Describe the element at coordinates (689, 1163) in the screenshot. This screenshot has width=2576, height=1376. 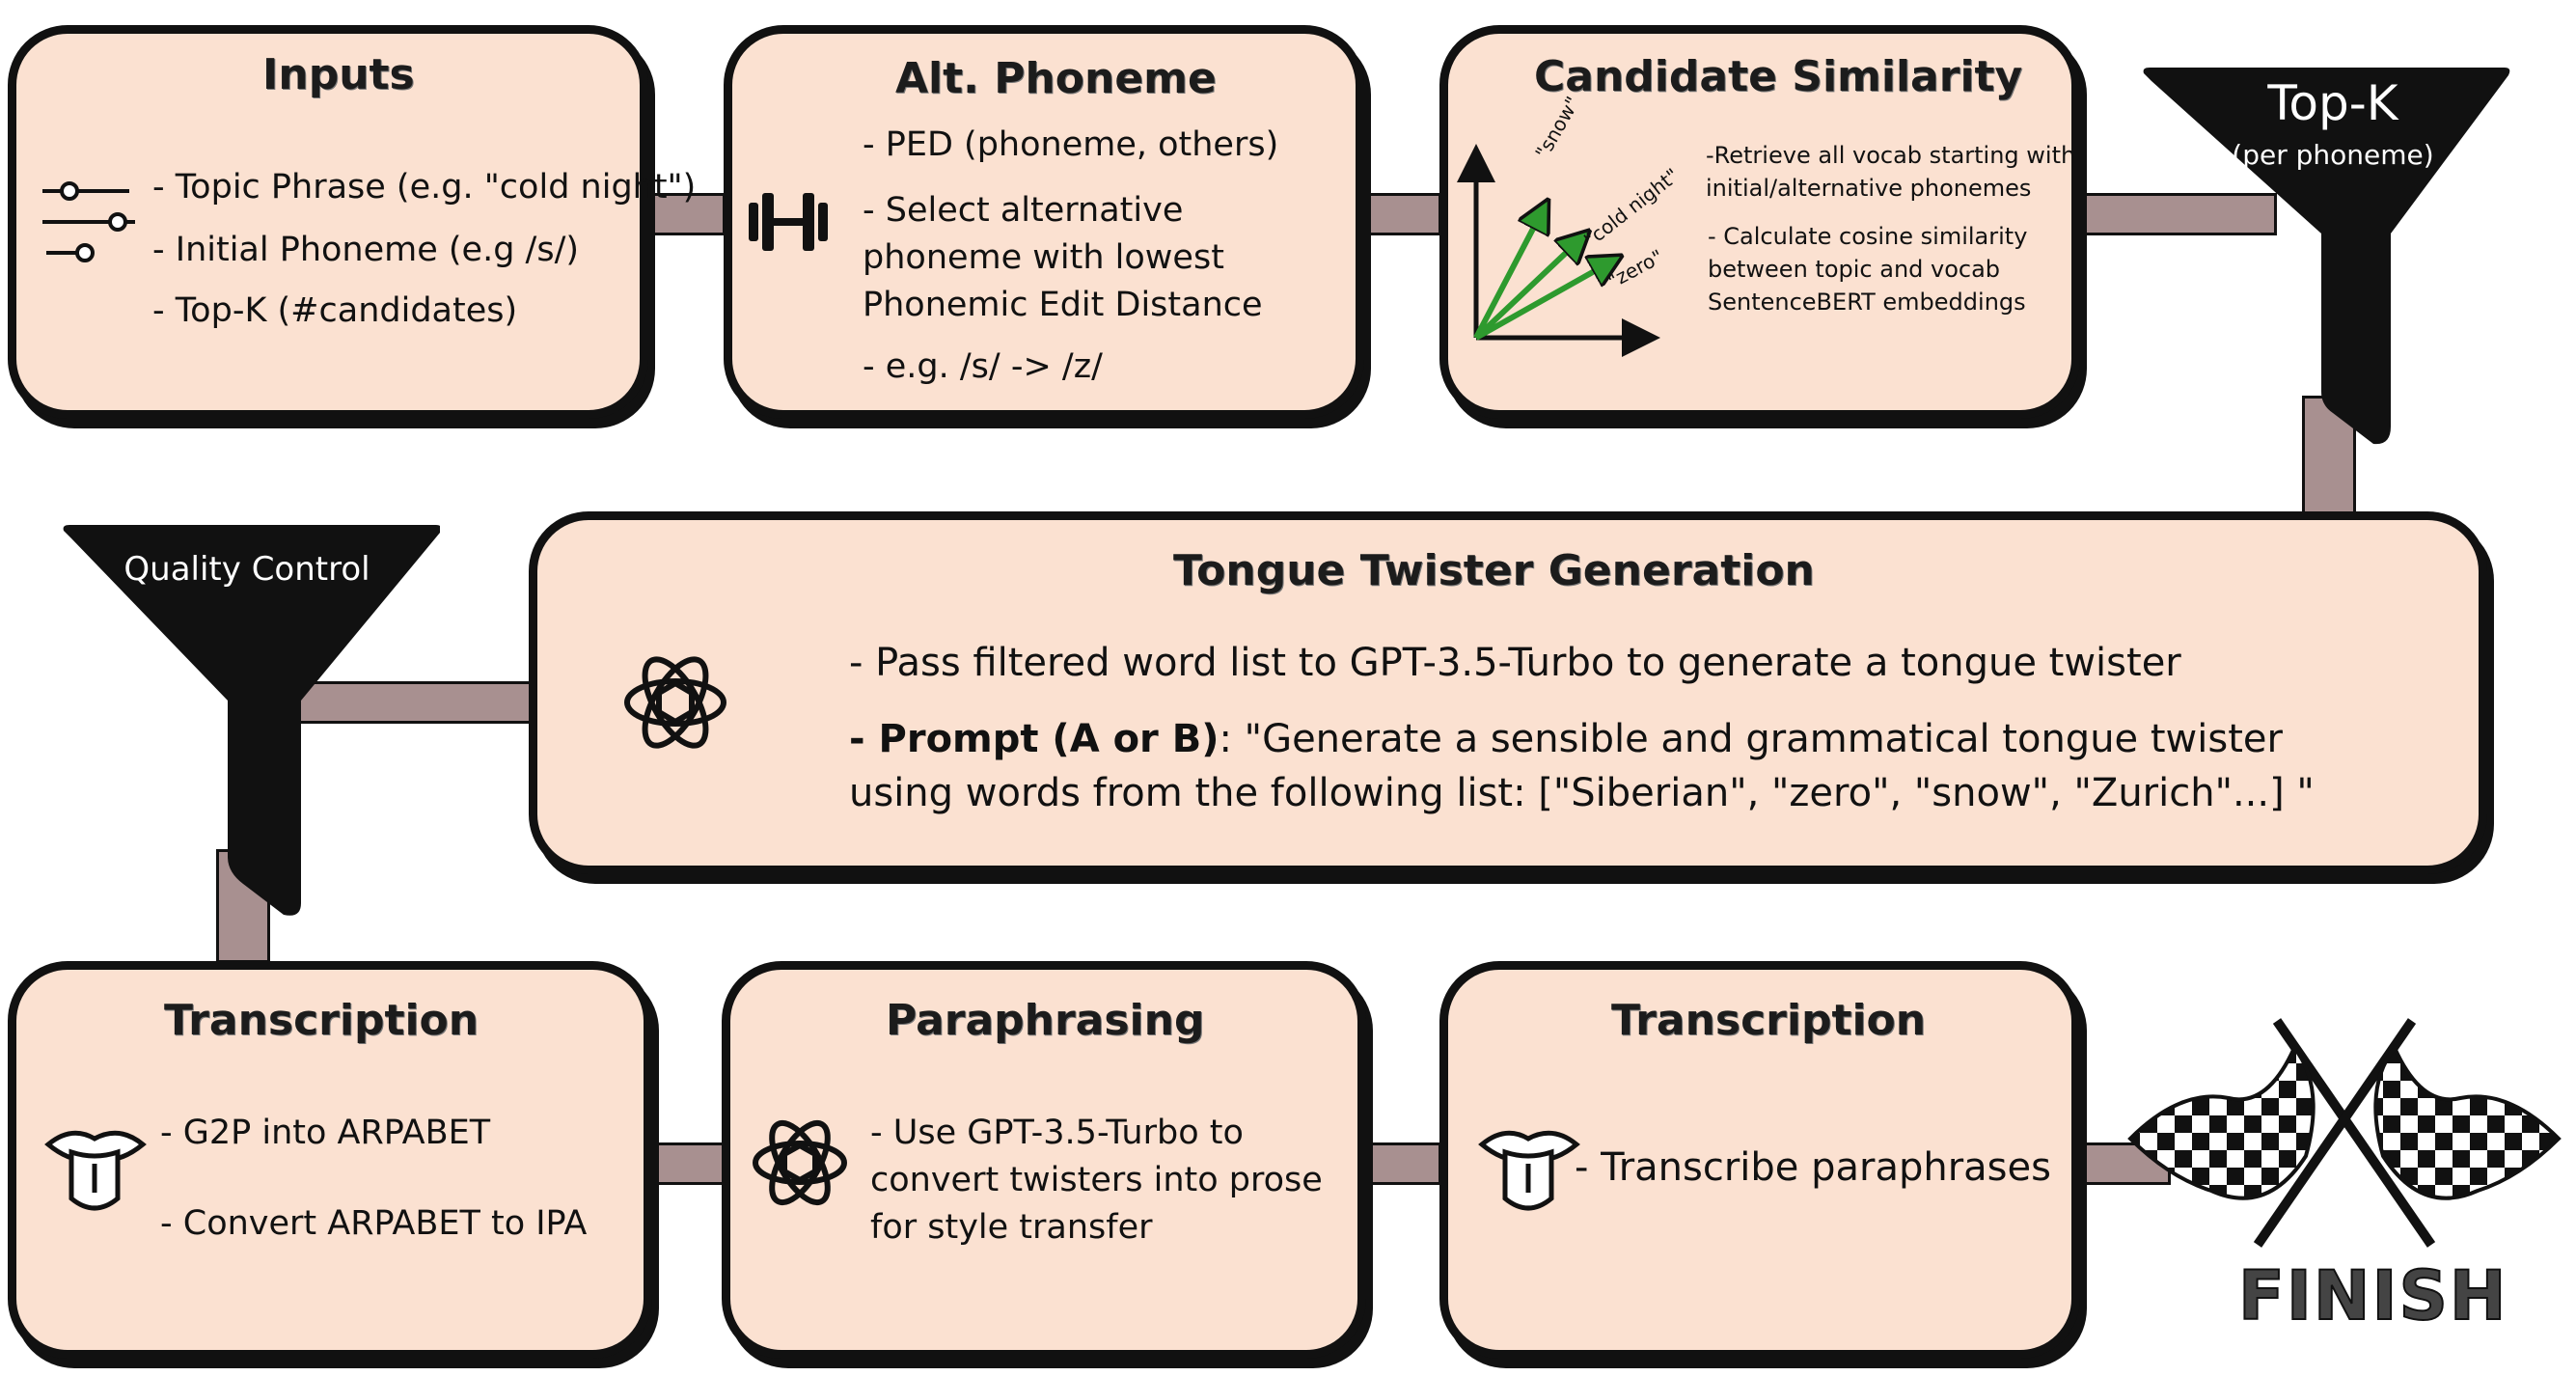
I see `connector-transcription-paraphrasing` at that location.